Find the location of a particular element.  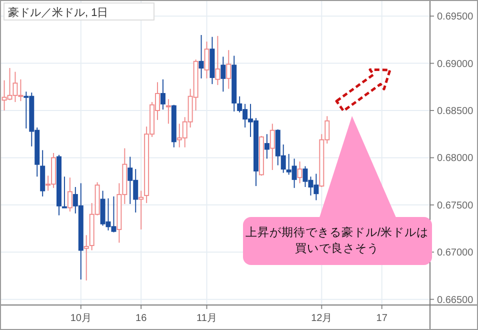

x-tick-label: 16 is located at coordinates (142, 318).